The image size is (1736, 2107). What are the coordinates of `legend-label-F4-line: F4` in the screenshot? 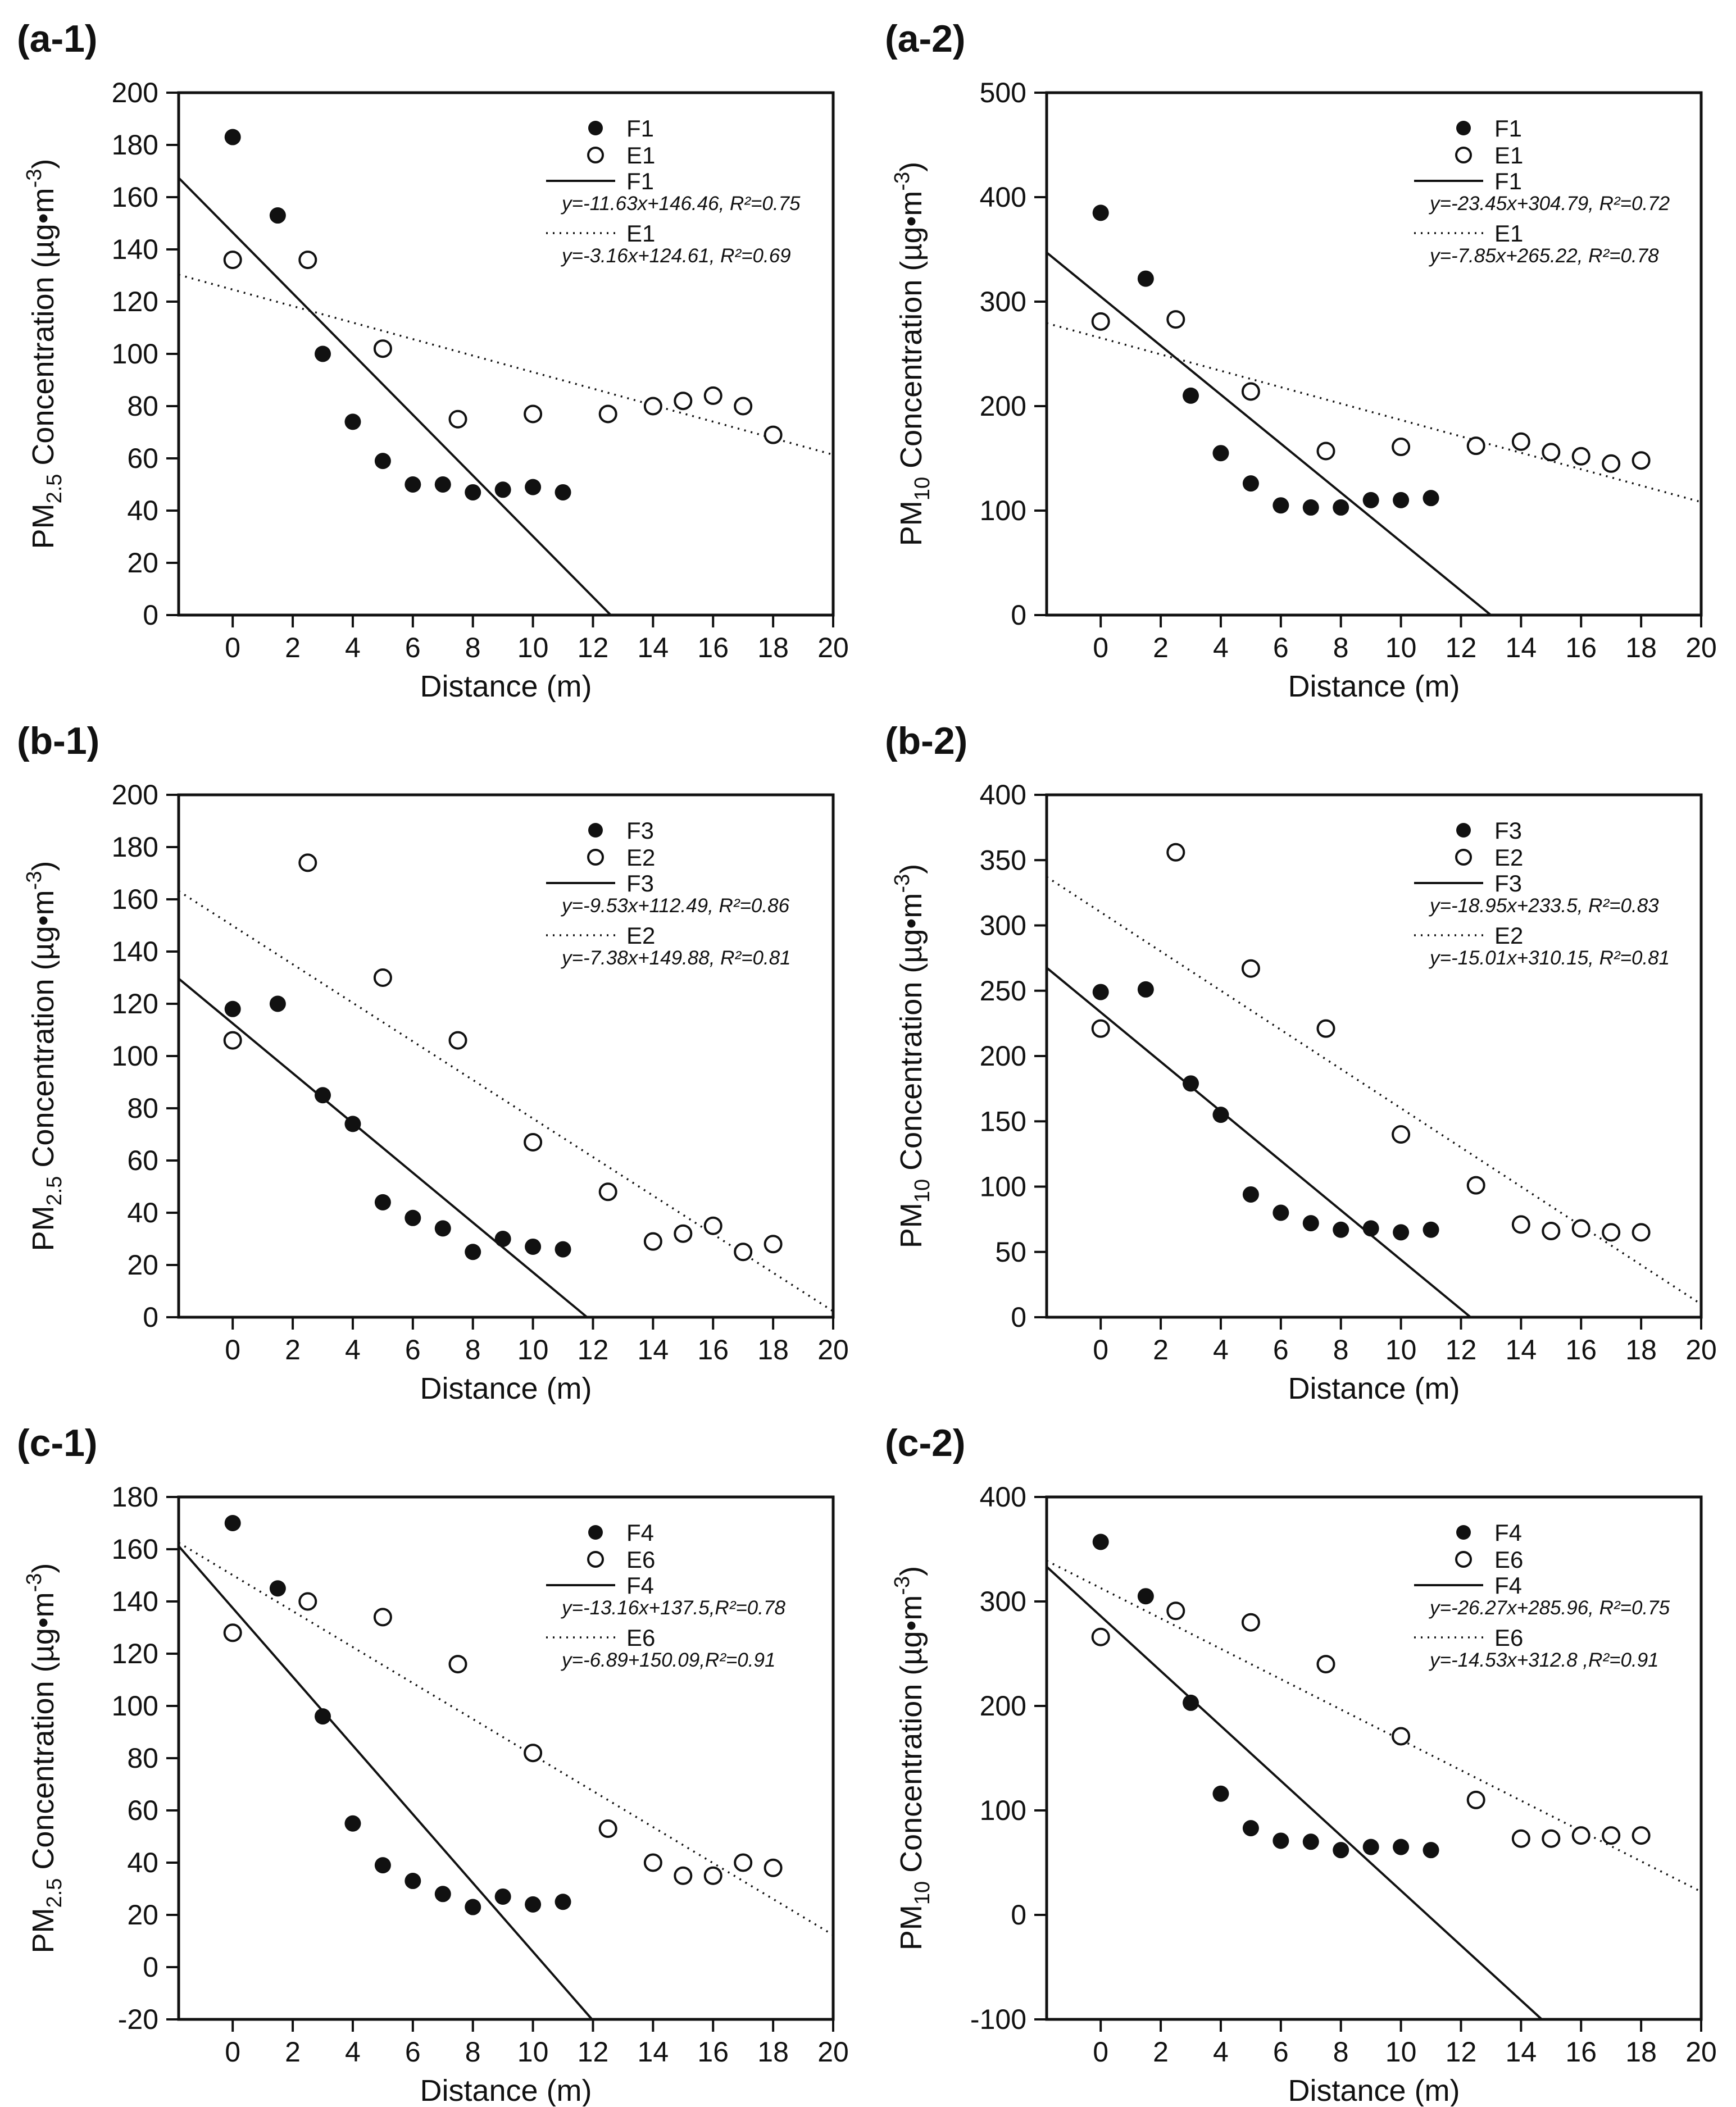 It's located at (640, 1586).